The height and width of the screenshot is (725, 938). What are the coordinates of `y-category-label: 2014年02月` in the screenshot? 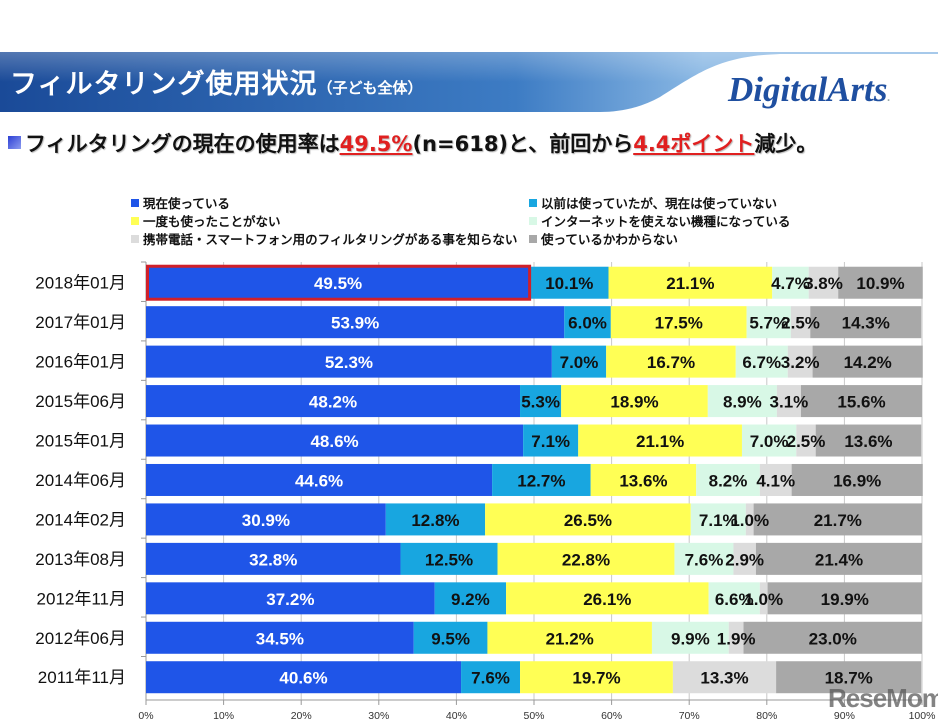 It's located at (80, 519).